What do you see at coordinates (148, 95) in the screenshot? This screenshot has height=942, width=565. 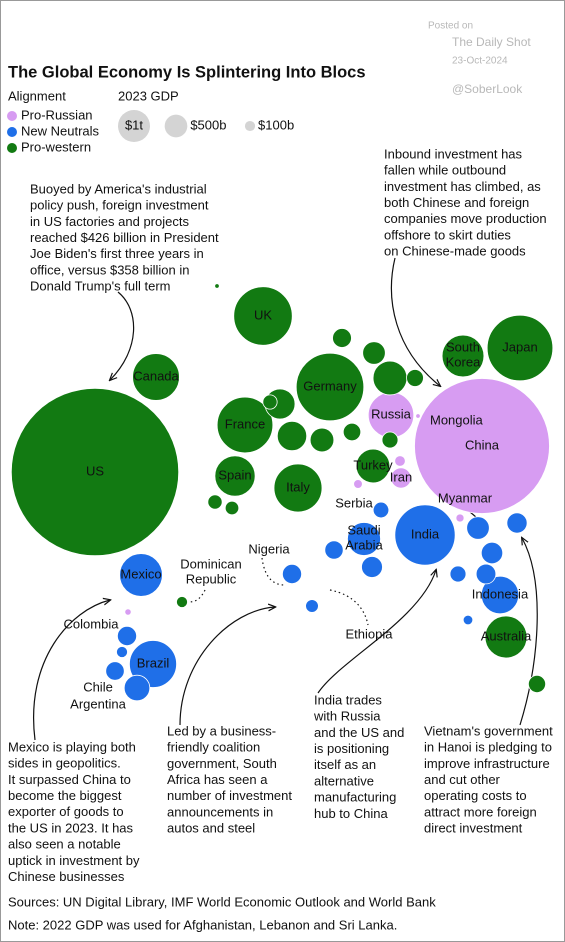 I see `size-legend-title: 2023 GDP` at bounding box center [148, 95].